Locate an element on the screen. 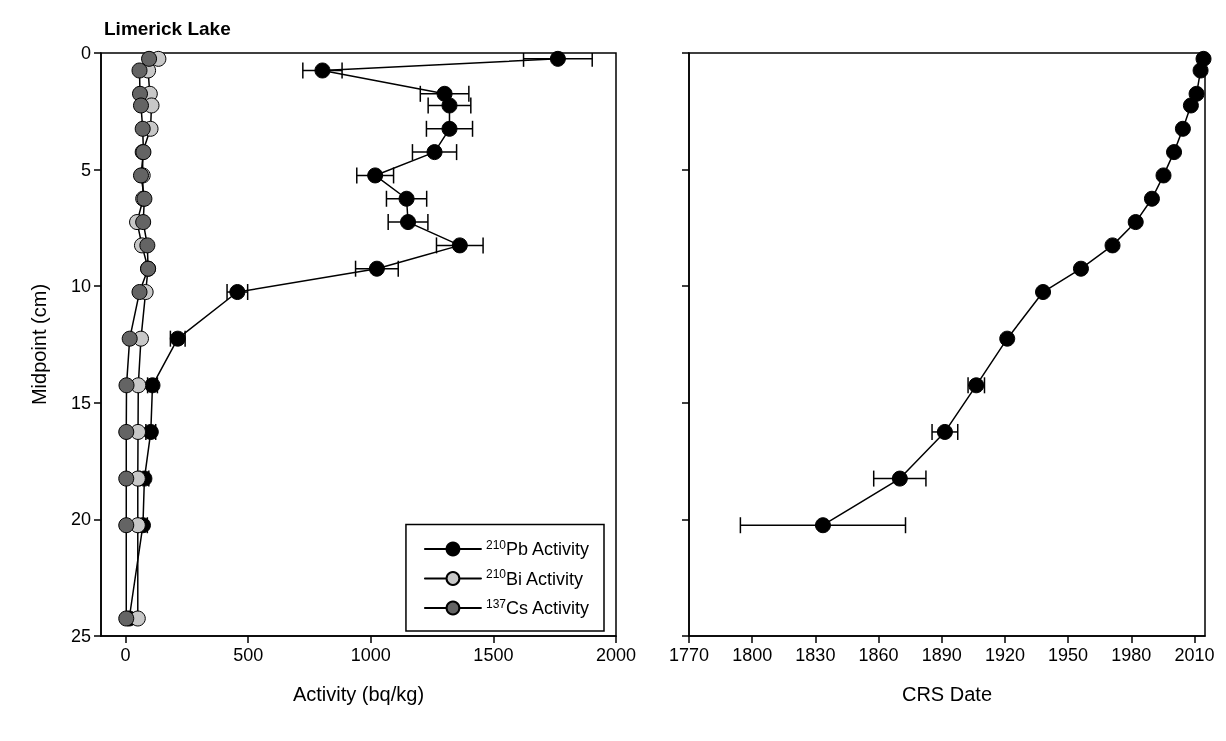 This screenshot has width=1226, height=741. y-axis-title: Midpoint (cm) is located at coordinates (39, 344).